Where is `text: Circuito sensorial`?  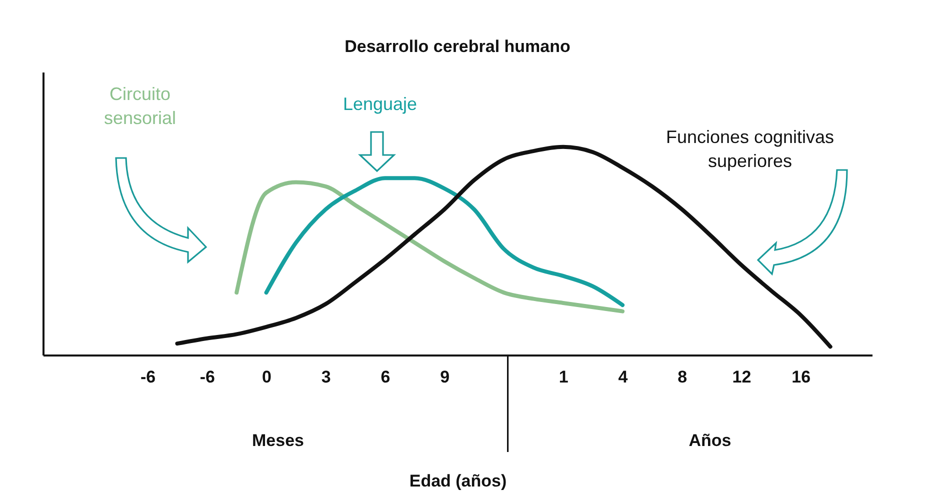
text: Circuito sensorial is located at coordinates (140, 106).